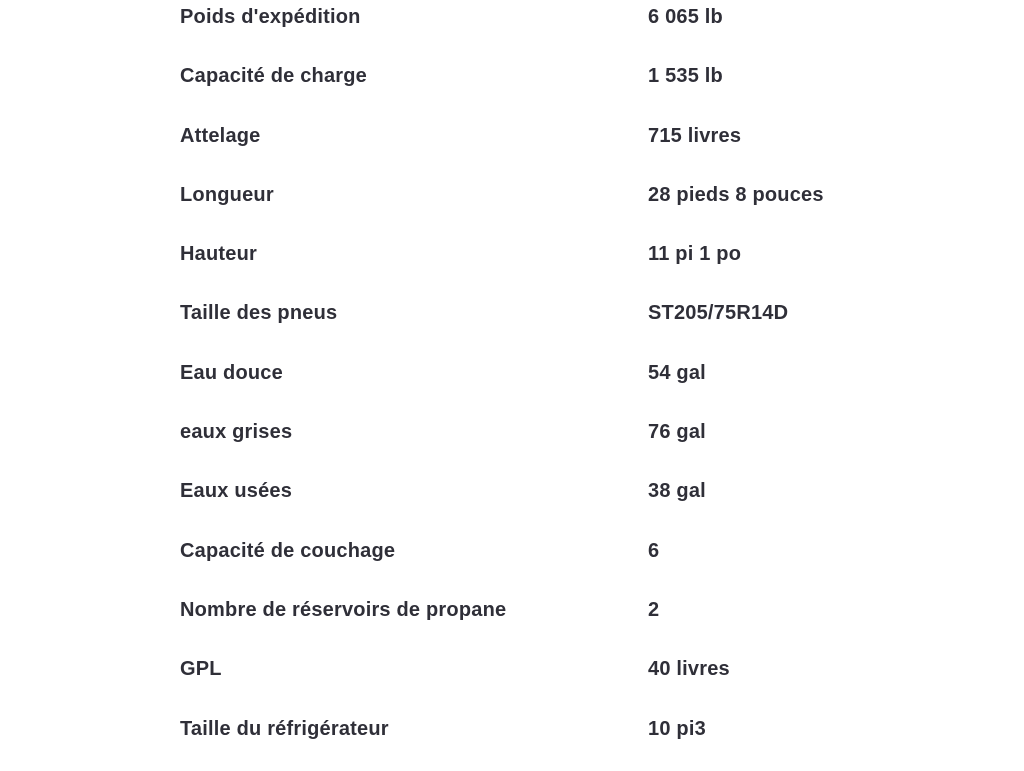  What do you see at coordinates (512, 385) in the screenshot?
I see `spec-row: Eau douce 54 gal` at bounding box center [512, 385].